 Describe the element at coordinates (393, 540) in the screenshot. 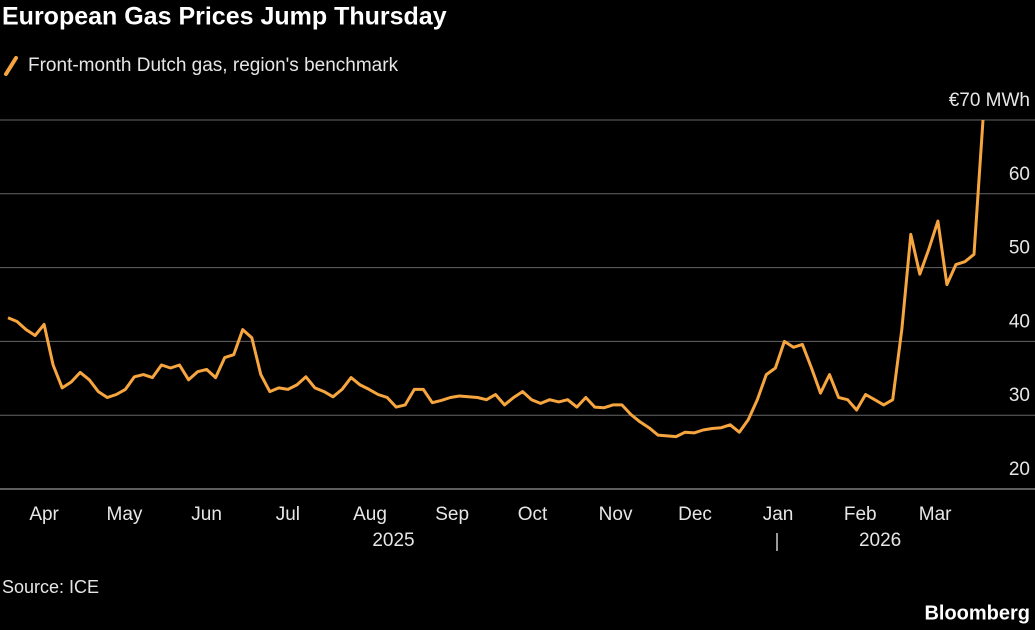

I see `year-label: 2025` at that location.